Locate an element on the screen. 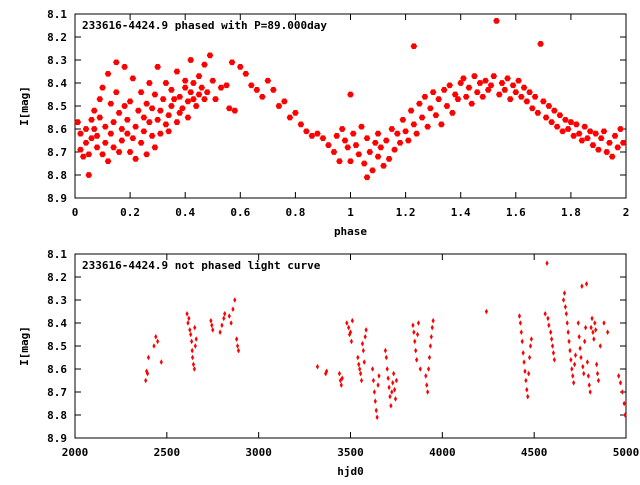  x-tick-label: 5000 is located at coordinates (626, 452).